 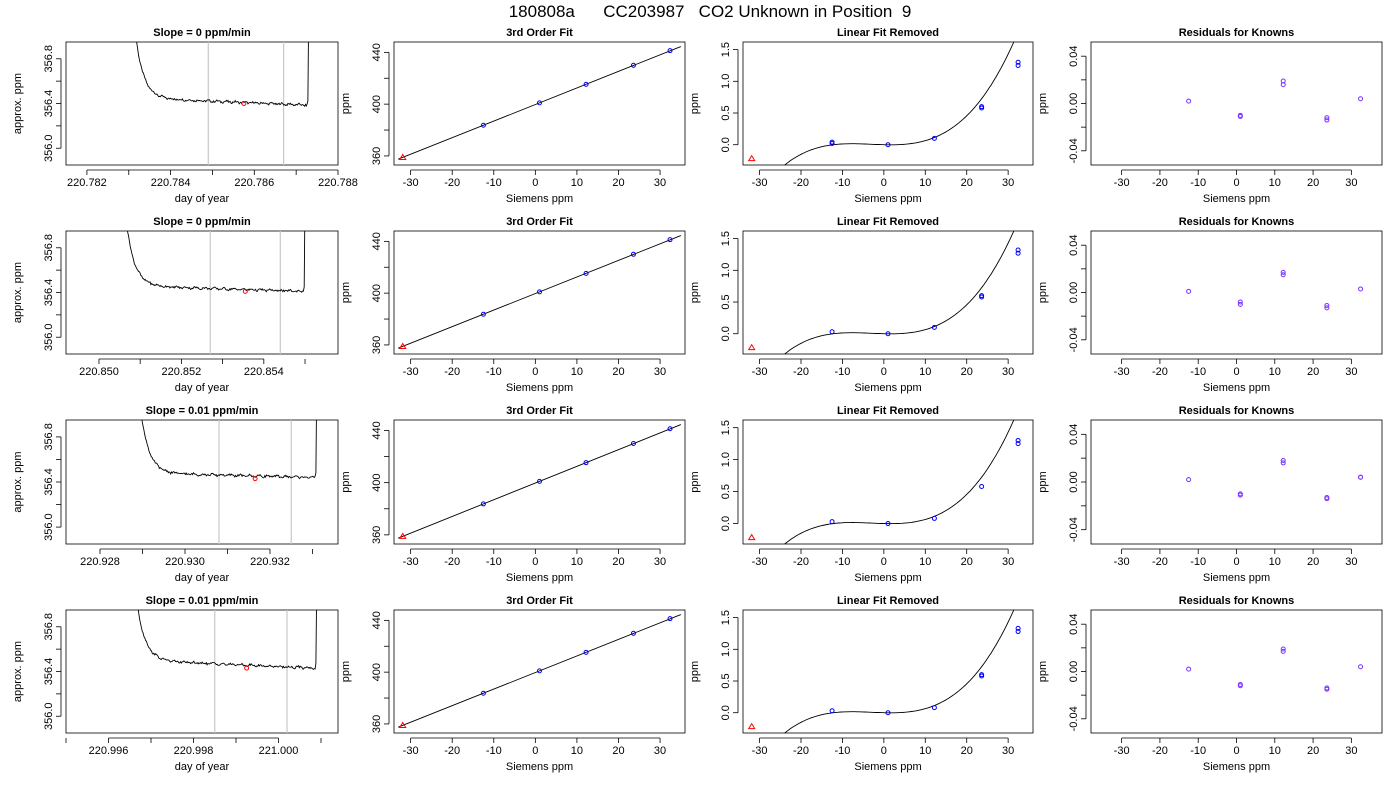 What do you see at coordinates (1074, 671) in the screenshot?
I see `y-tick-label: 0.00` at bounding box center [1074, 671].